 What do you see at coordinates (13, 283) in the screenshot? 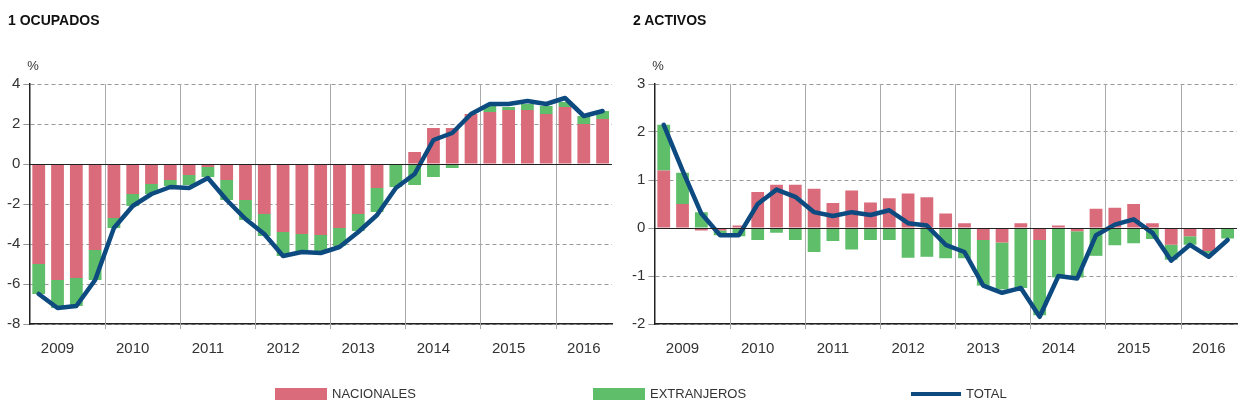
I see `y-tick-label: -6` at bounding box center [13, 283].